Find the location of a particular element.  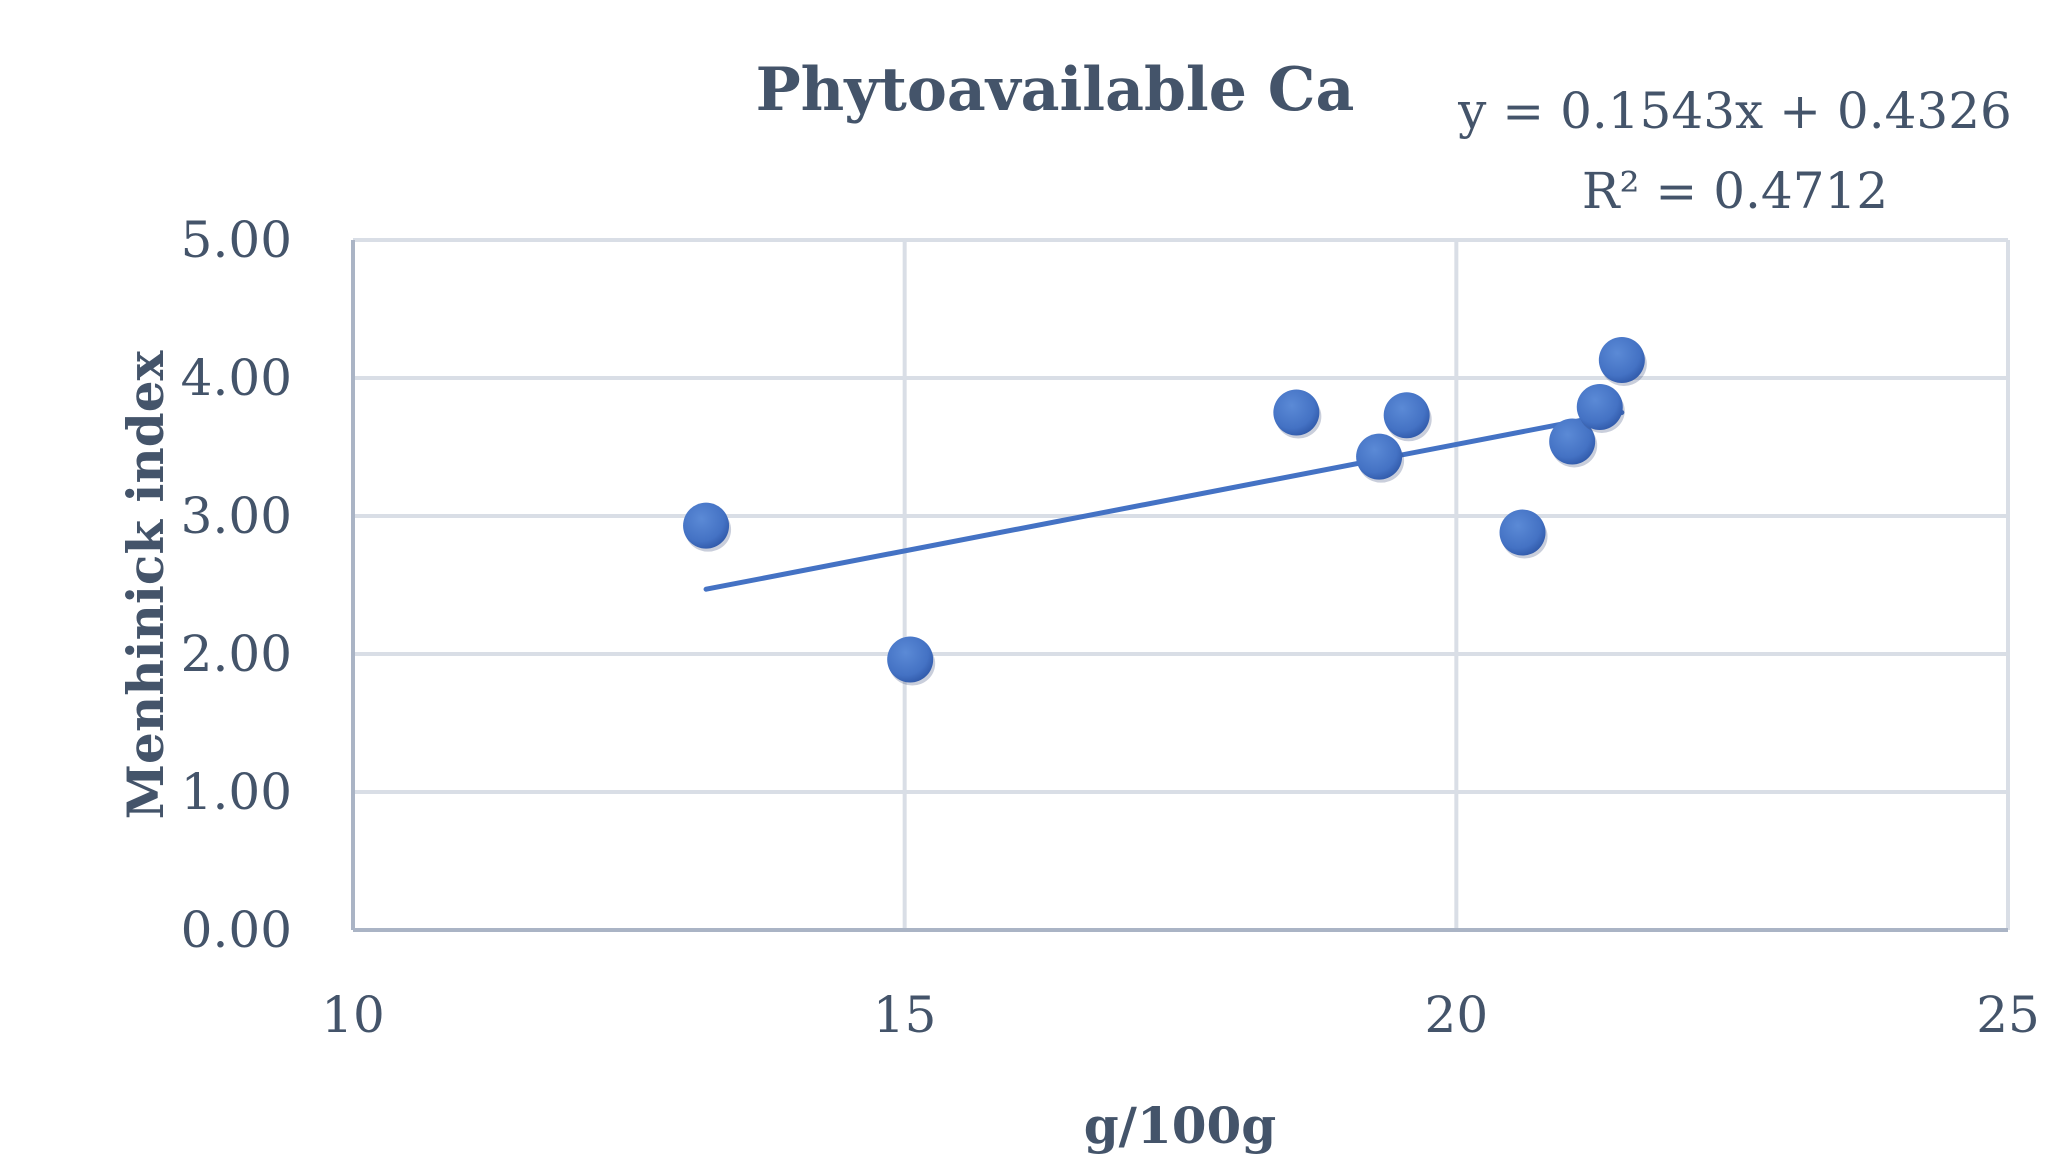

y-tick-label: 0.00 is located at coordinates (236, 930).